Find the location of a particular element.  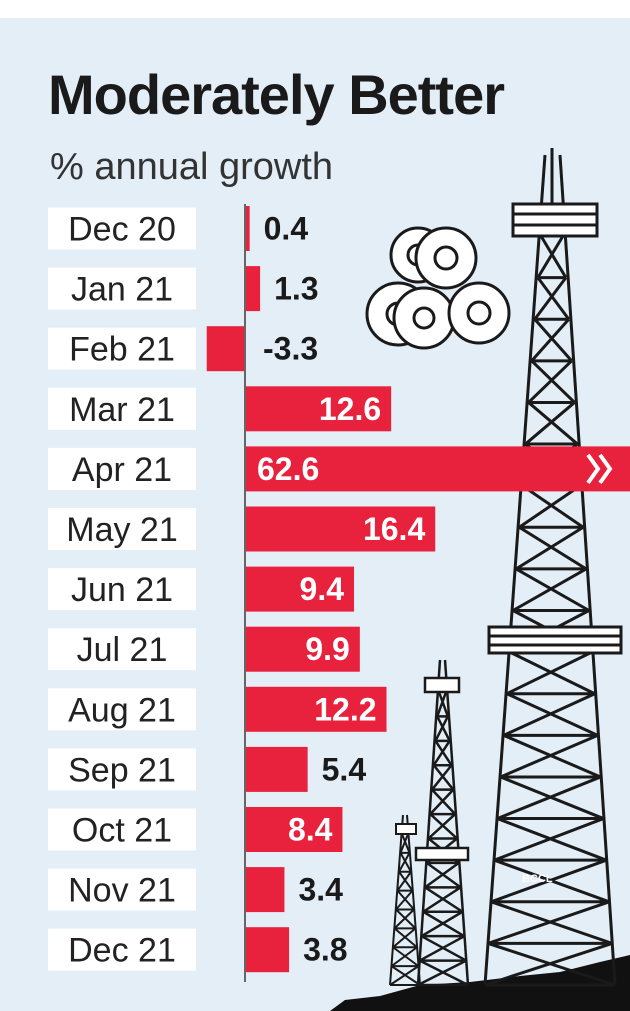

category-label: Jan 21 is located at coordinates (122, 290).